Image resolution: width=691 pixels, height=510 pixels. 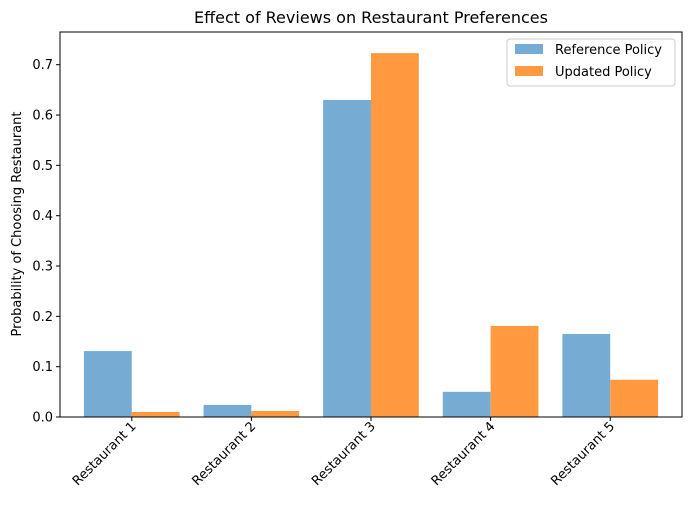 What do you see at coordinates (17, 224) in the screenshot?
I see `y-axis-label: Probability of Choosing Restaurant` at bounding box center [17, 224].